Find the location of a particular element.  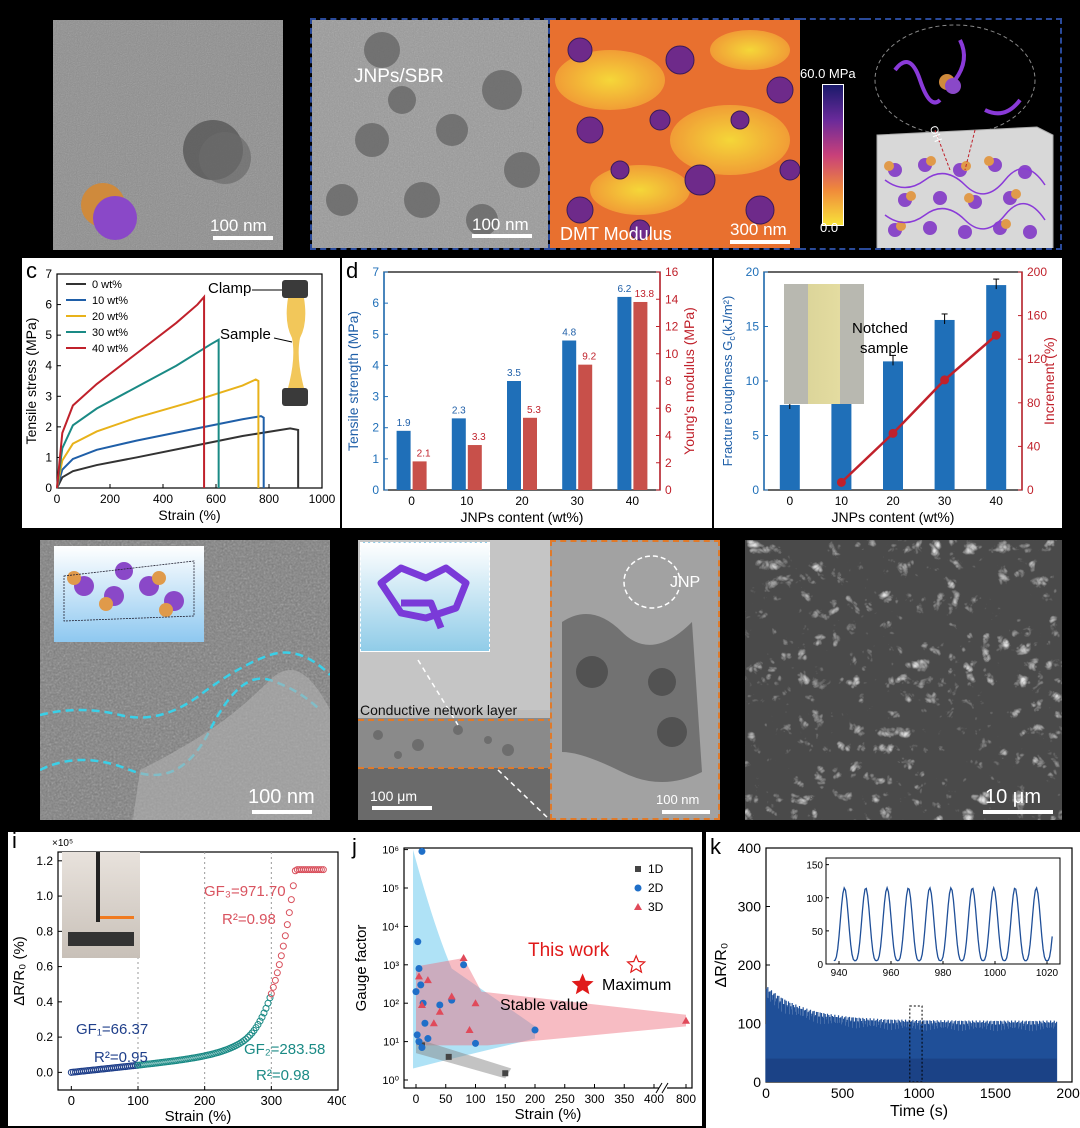

y-tick-label-right: 16 is located at coordinates (672, 272).